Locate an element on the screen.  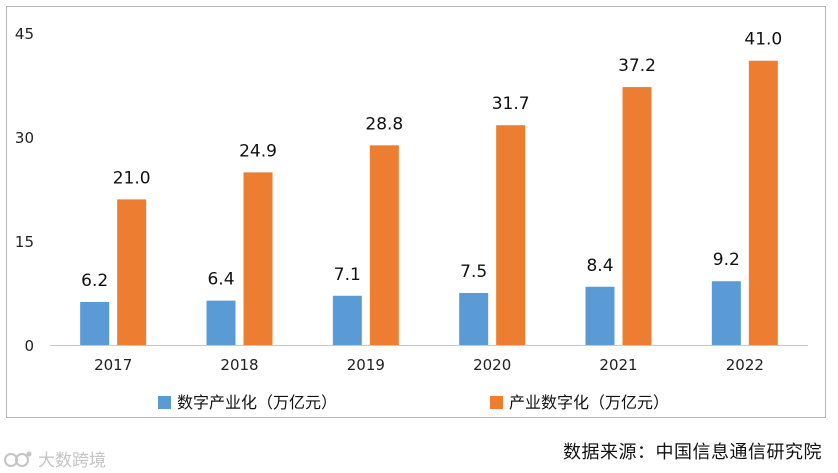
bar-industrial-digitization-2019 is located at coordinates (384, 245).